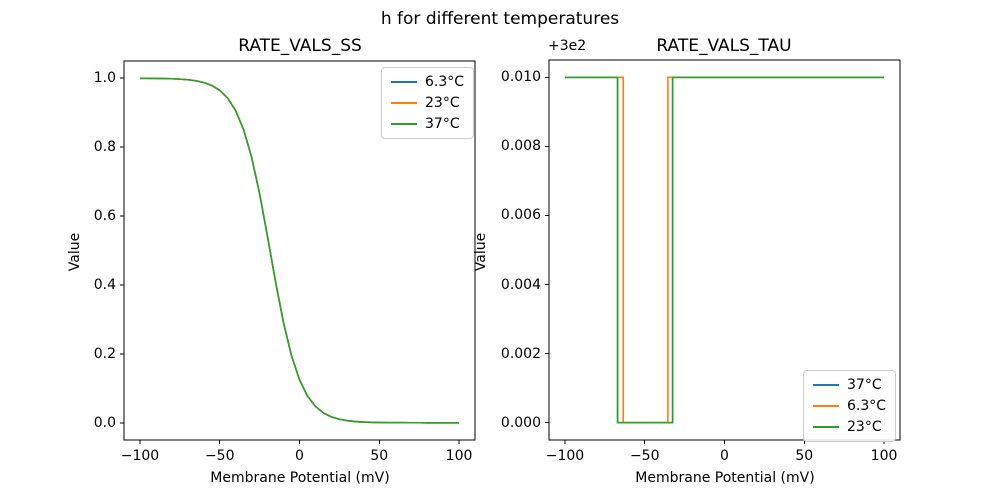 This screenshot has height=500, width=1000. What do you see at coordinates (75, 252) in the screenshot?
I see `left-yaxis-label: Value` at bounding box center [75, 252].